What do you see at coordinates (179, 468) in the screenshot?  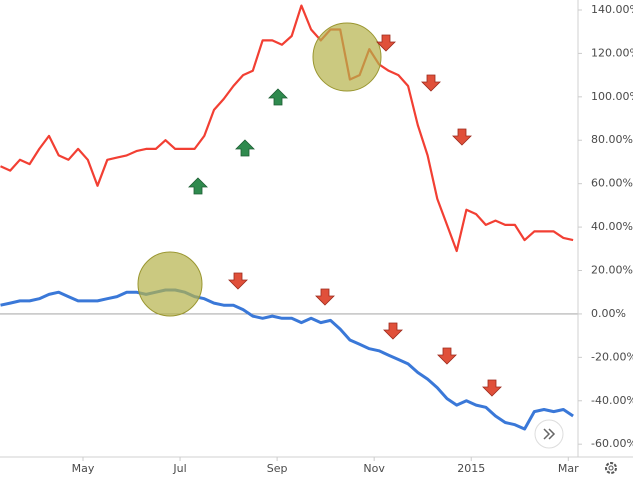 I see `x-tick-label: Jul` at bounding box center [179, 468].